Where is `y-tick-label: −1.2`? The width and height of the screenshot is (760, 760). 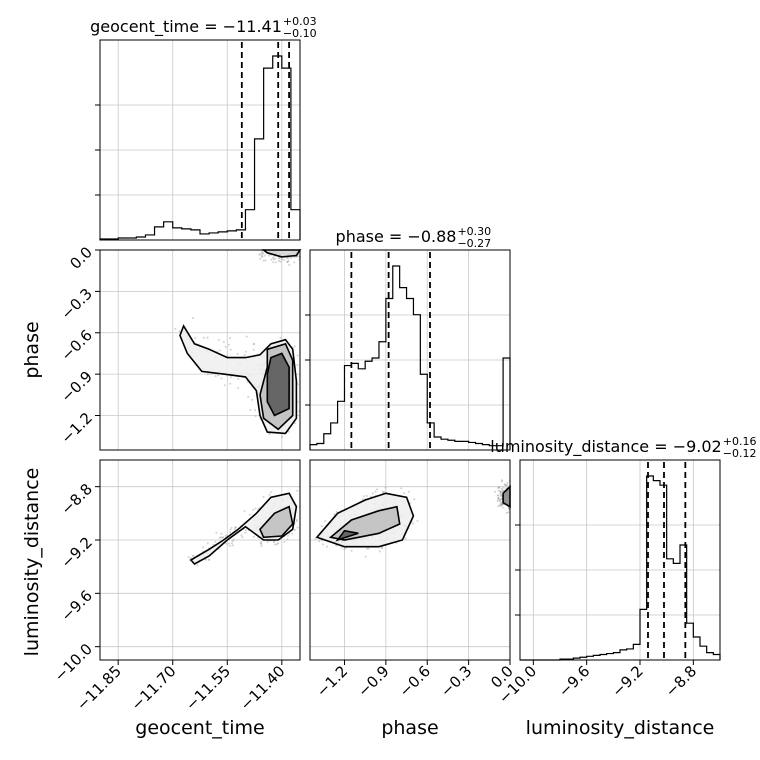
y-tick-label: −1.2 is located at coordinates (77, 428).